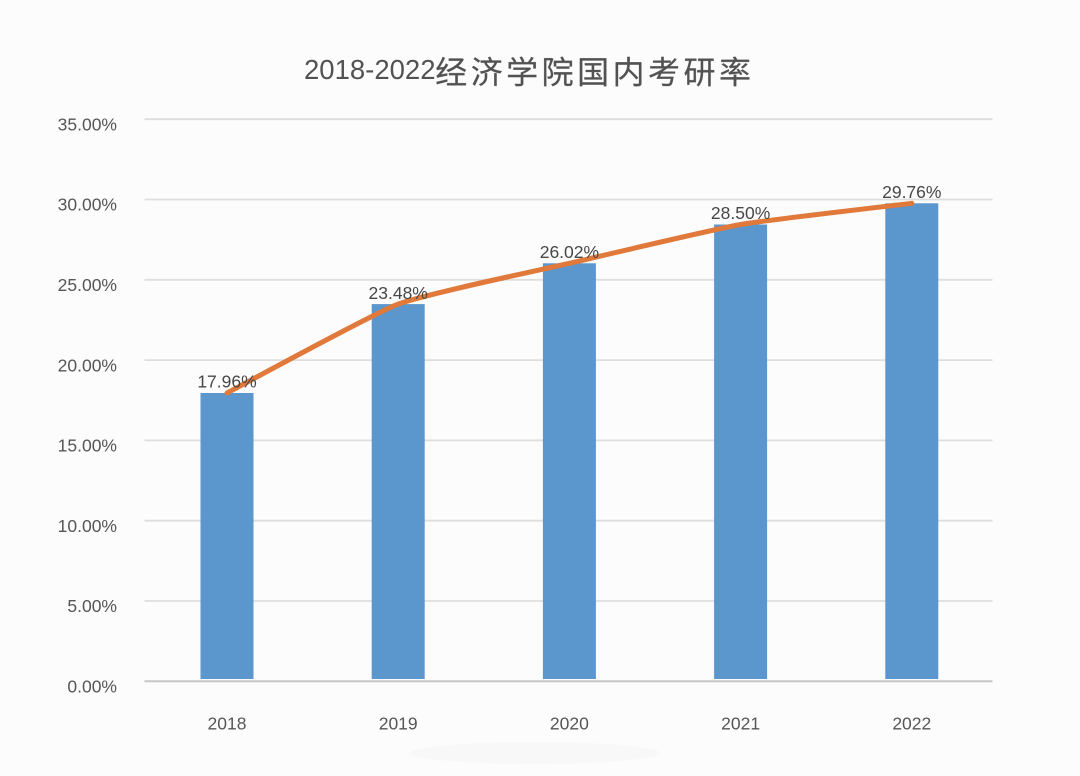 This screenshot has width=1080, height=776. I want to click on svg-text: 15.00%, so click(87, 446).